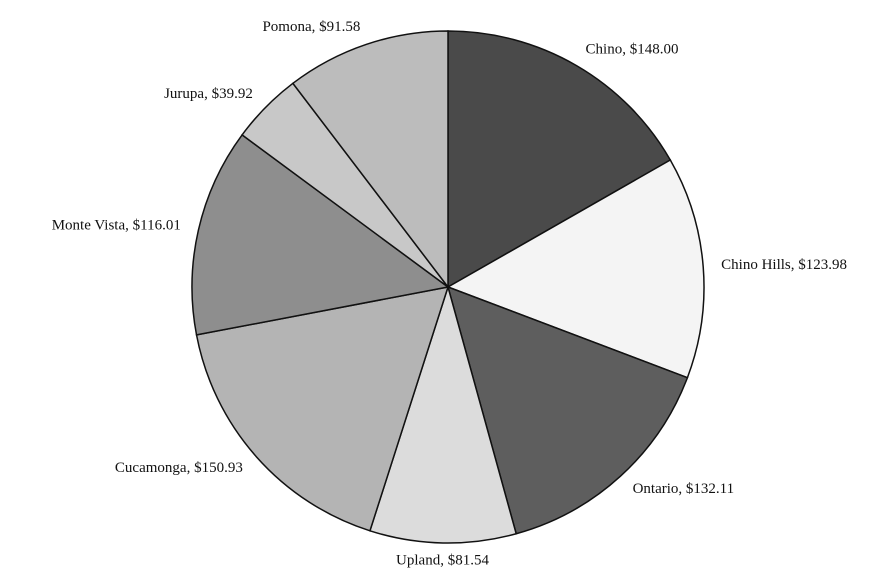  What do you see at coordinates (116, 226) in the screenshot?
I see `slice-label: Monte Vista, $116.01` at bounding box center [116, 226].